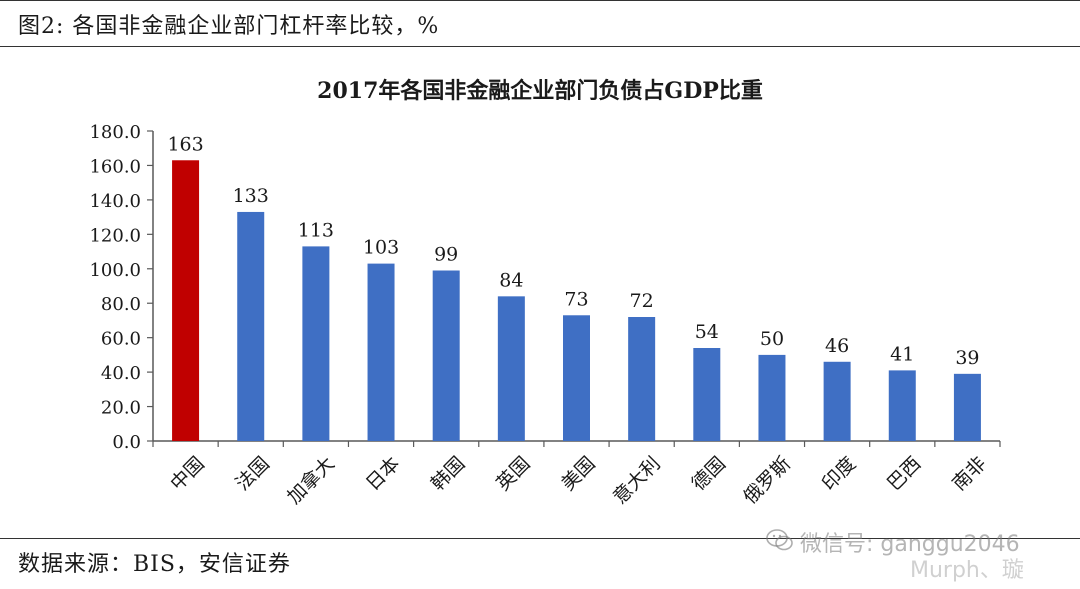  I want to click on data-label: 99, so click(446, 255).